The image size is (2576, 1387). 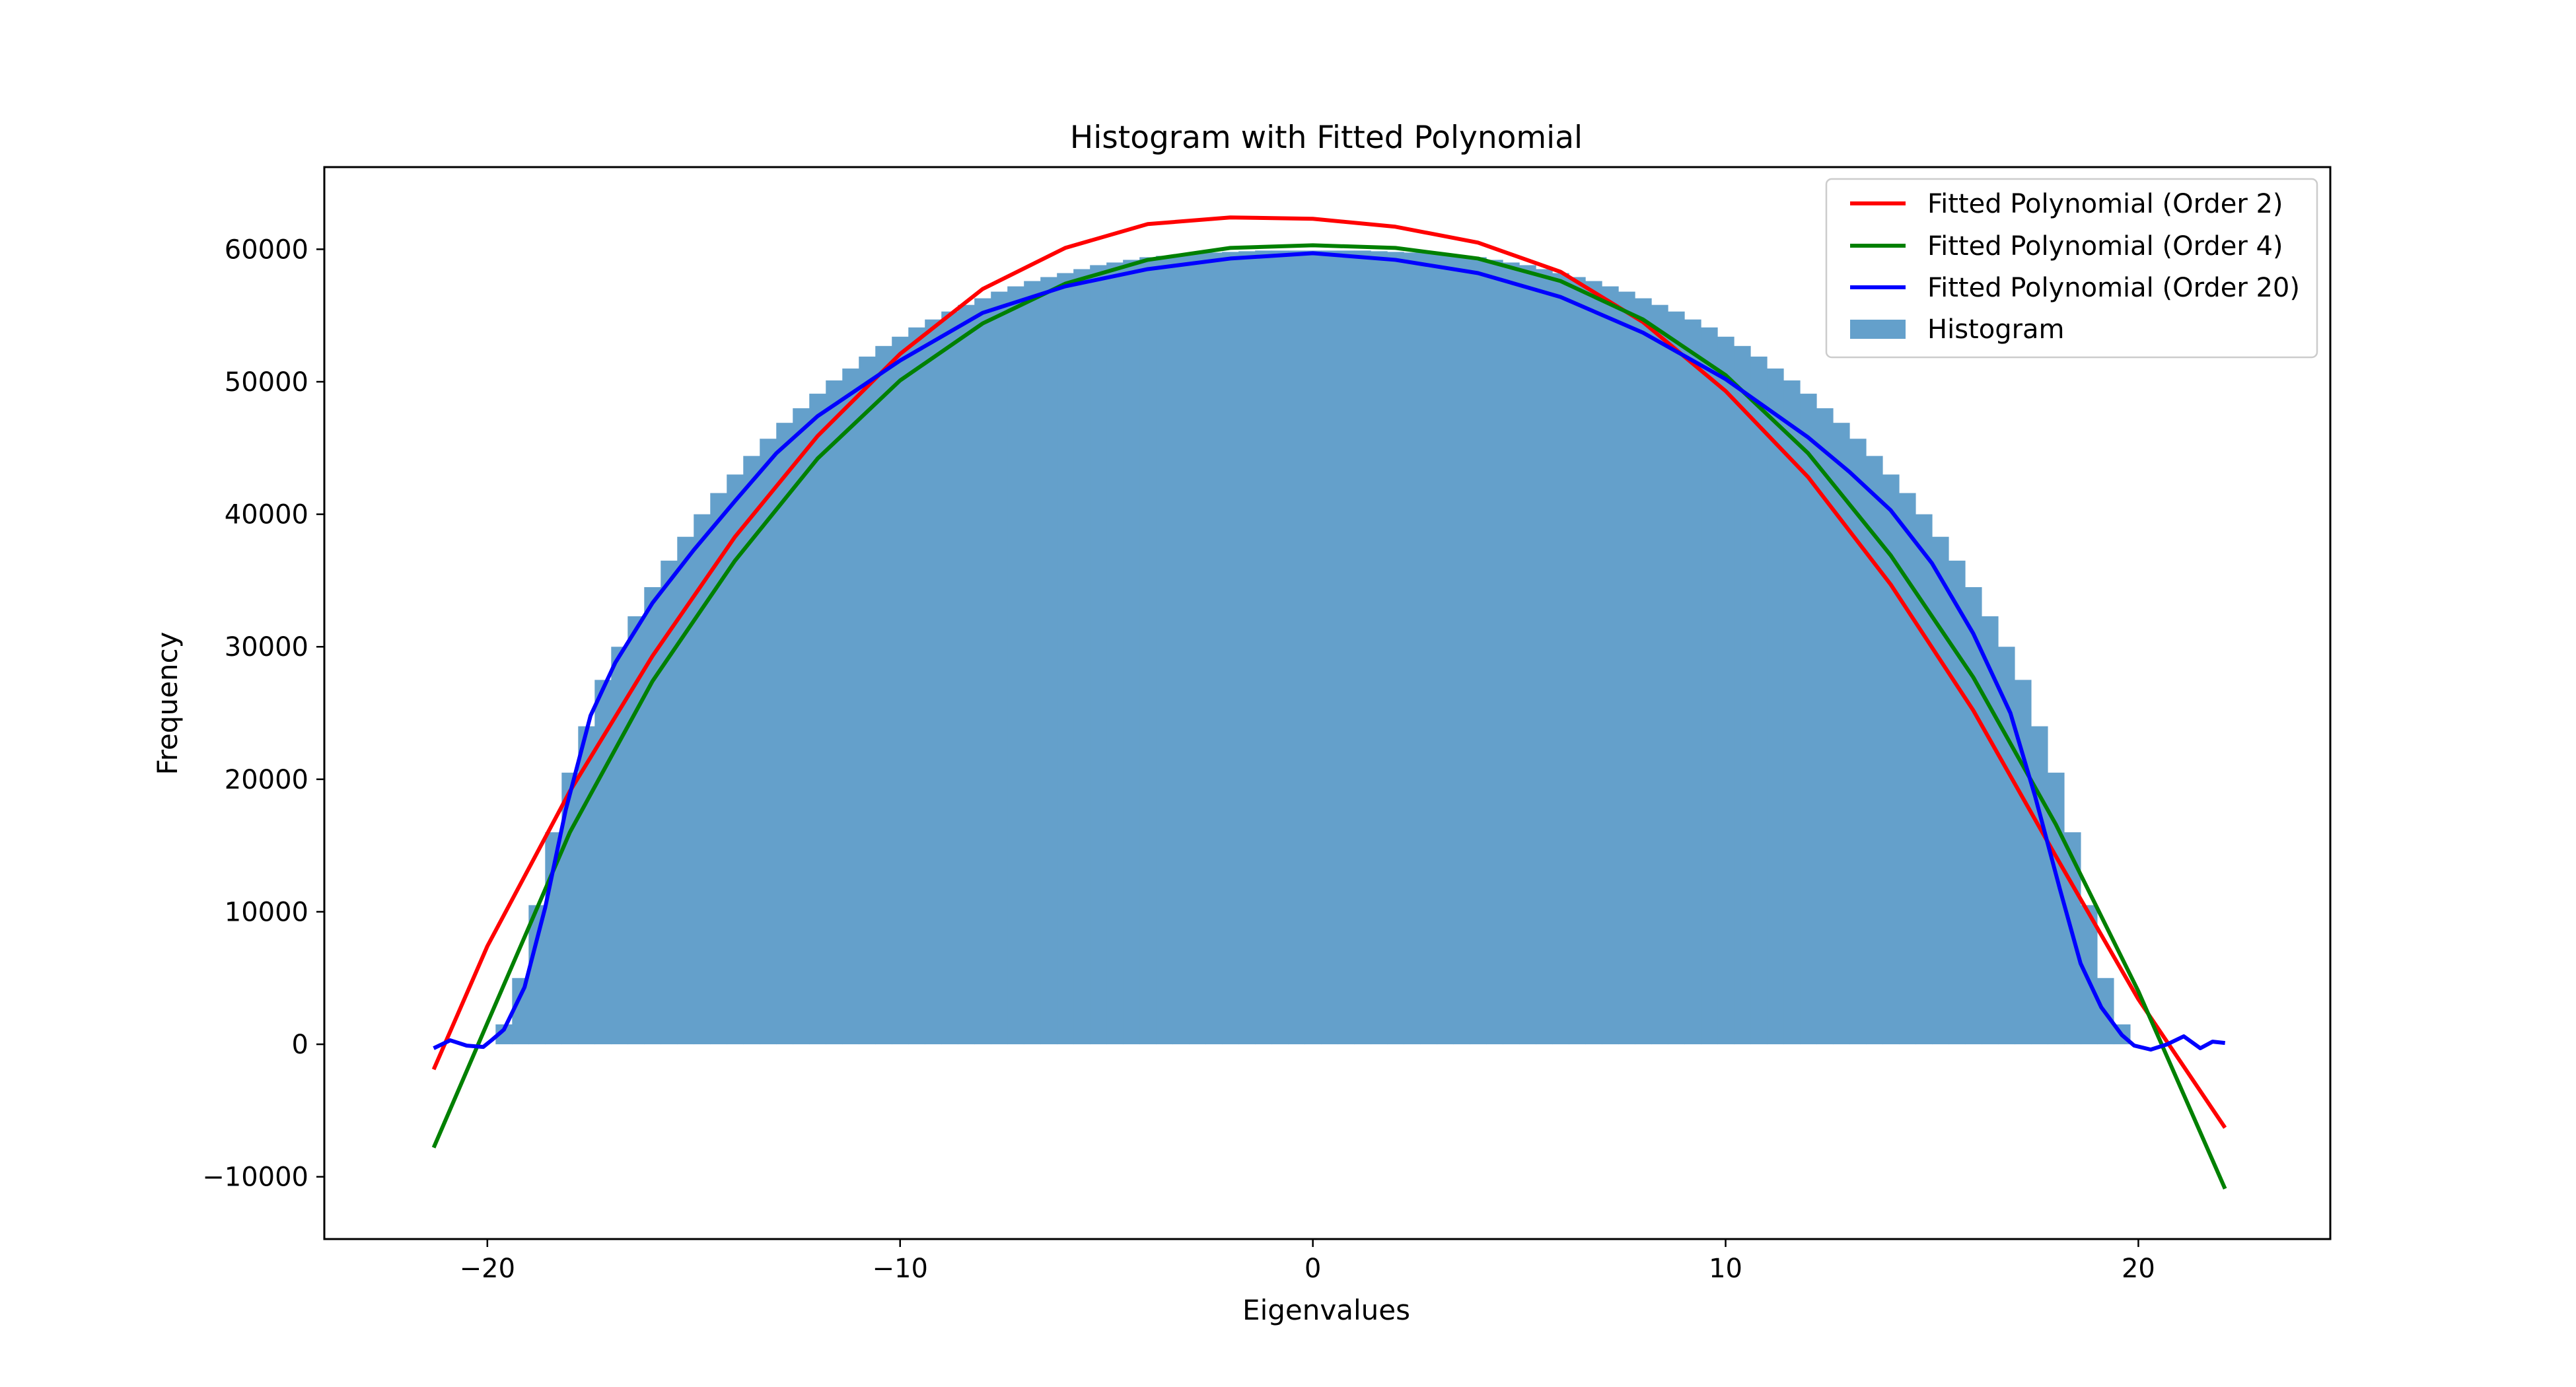 I want to click on legend-swatch, so click(x=1878, y=329).